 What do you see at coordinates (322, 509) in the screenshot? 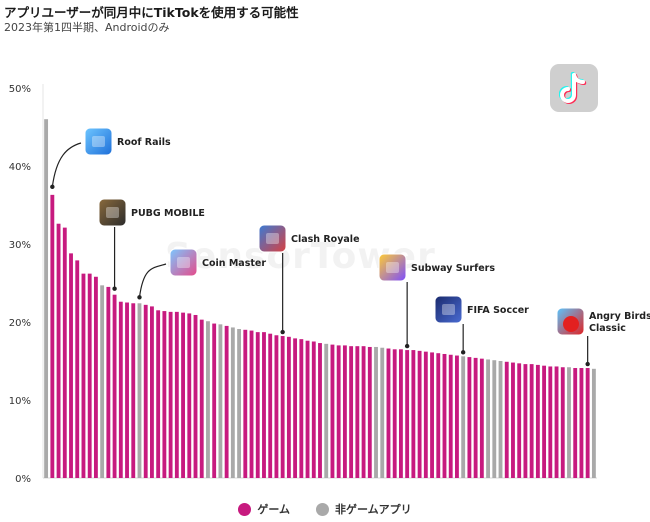
I see `legend-swatch-nongame` at bounding box center [322, 509].